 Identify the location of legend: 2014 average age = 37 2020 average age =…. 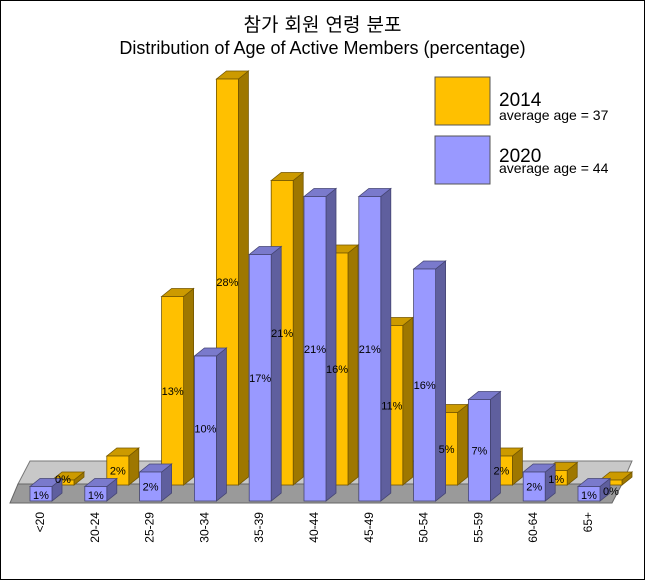
(521, 130).